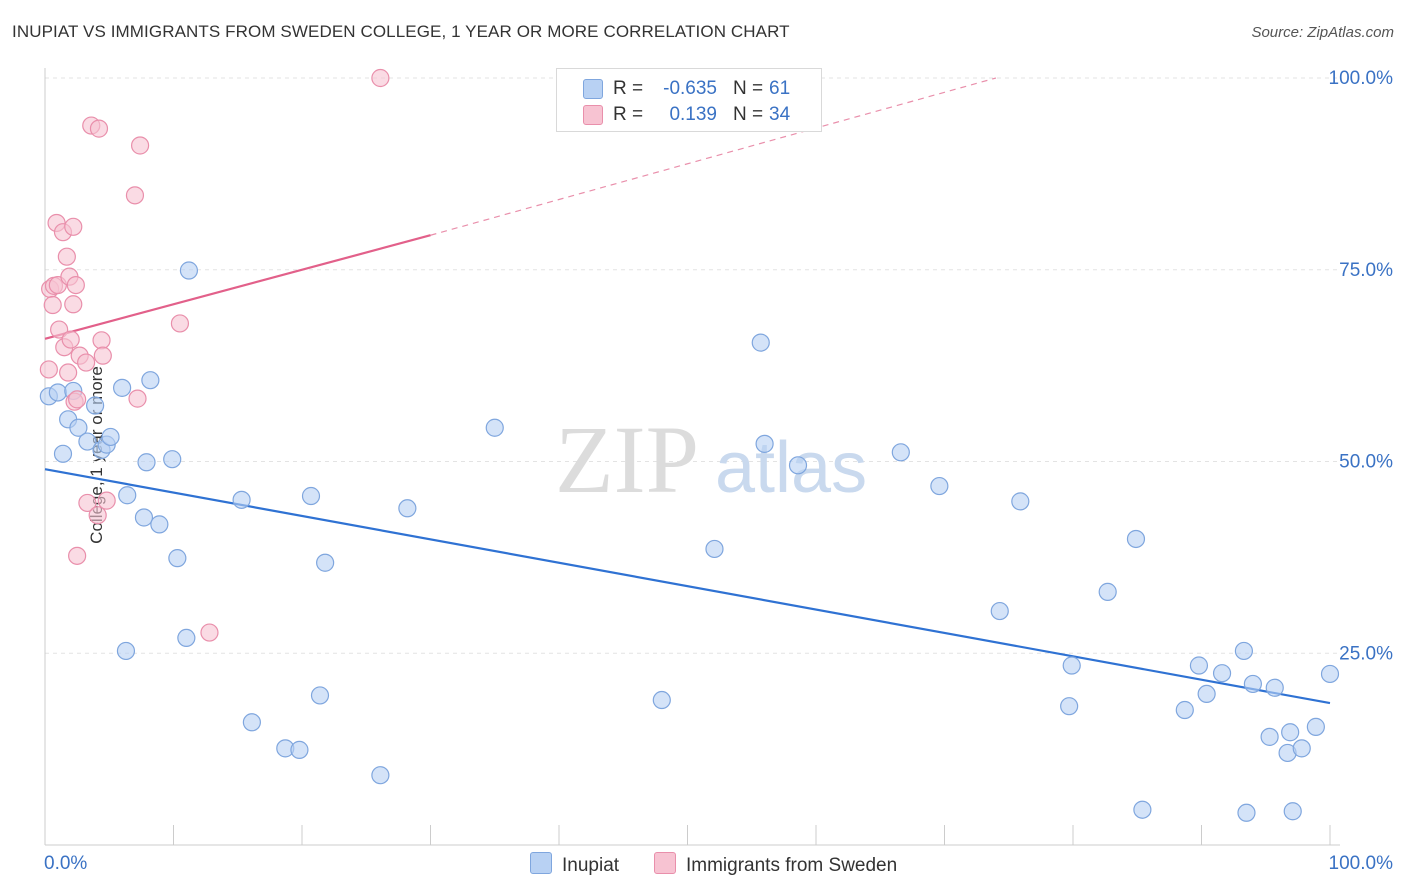 The width and height of the screenshot is (1406, 892). What do you see at coordinates (713, 156) in the screenshot?
I see `sweden-trend-extension` at bounding box center [713, 156].